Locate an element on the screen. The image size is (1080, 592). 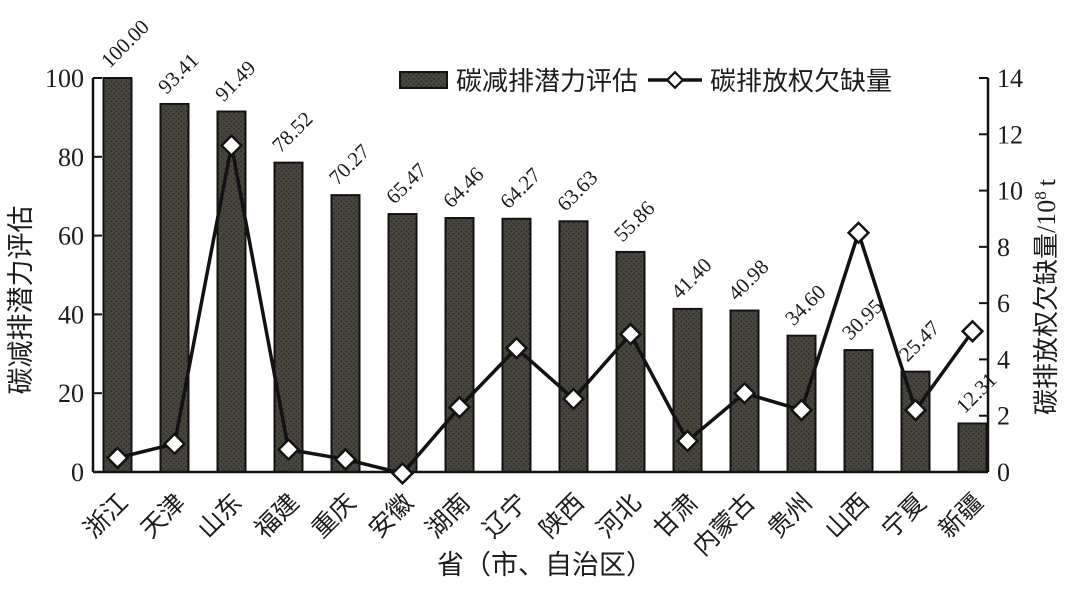
bar-value-label: 40.98 is located at coordinates (748, 280).